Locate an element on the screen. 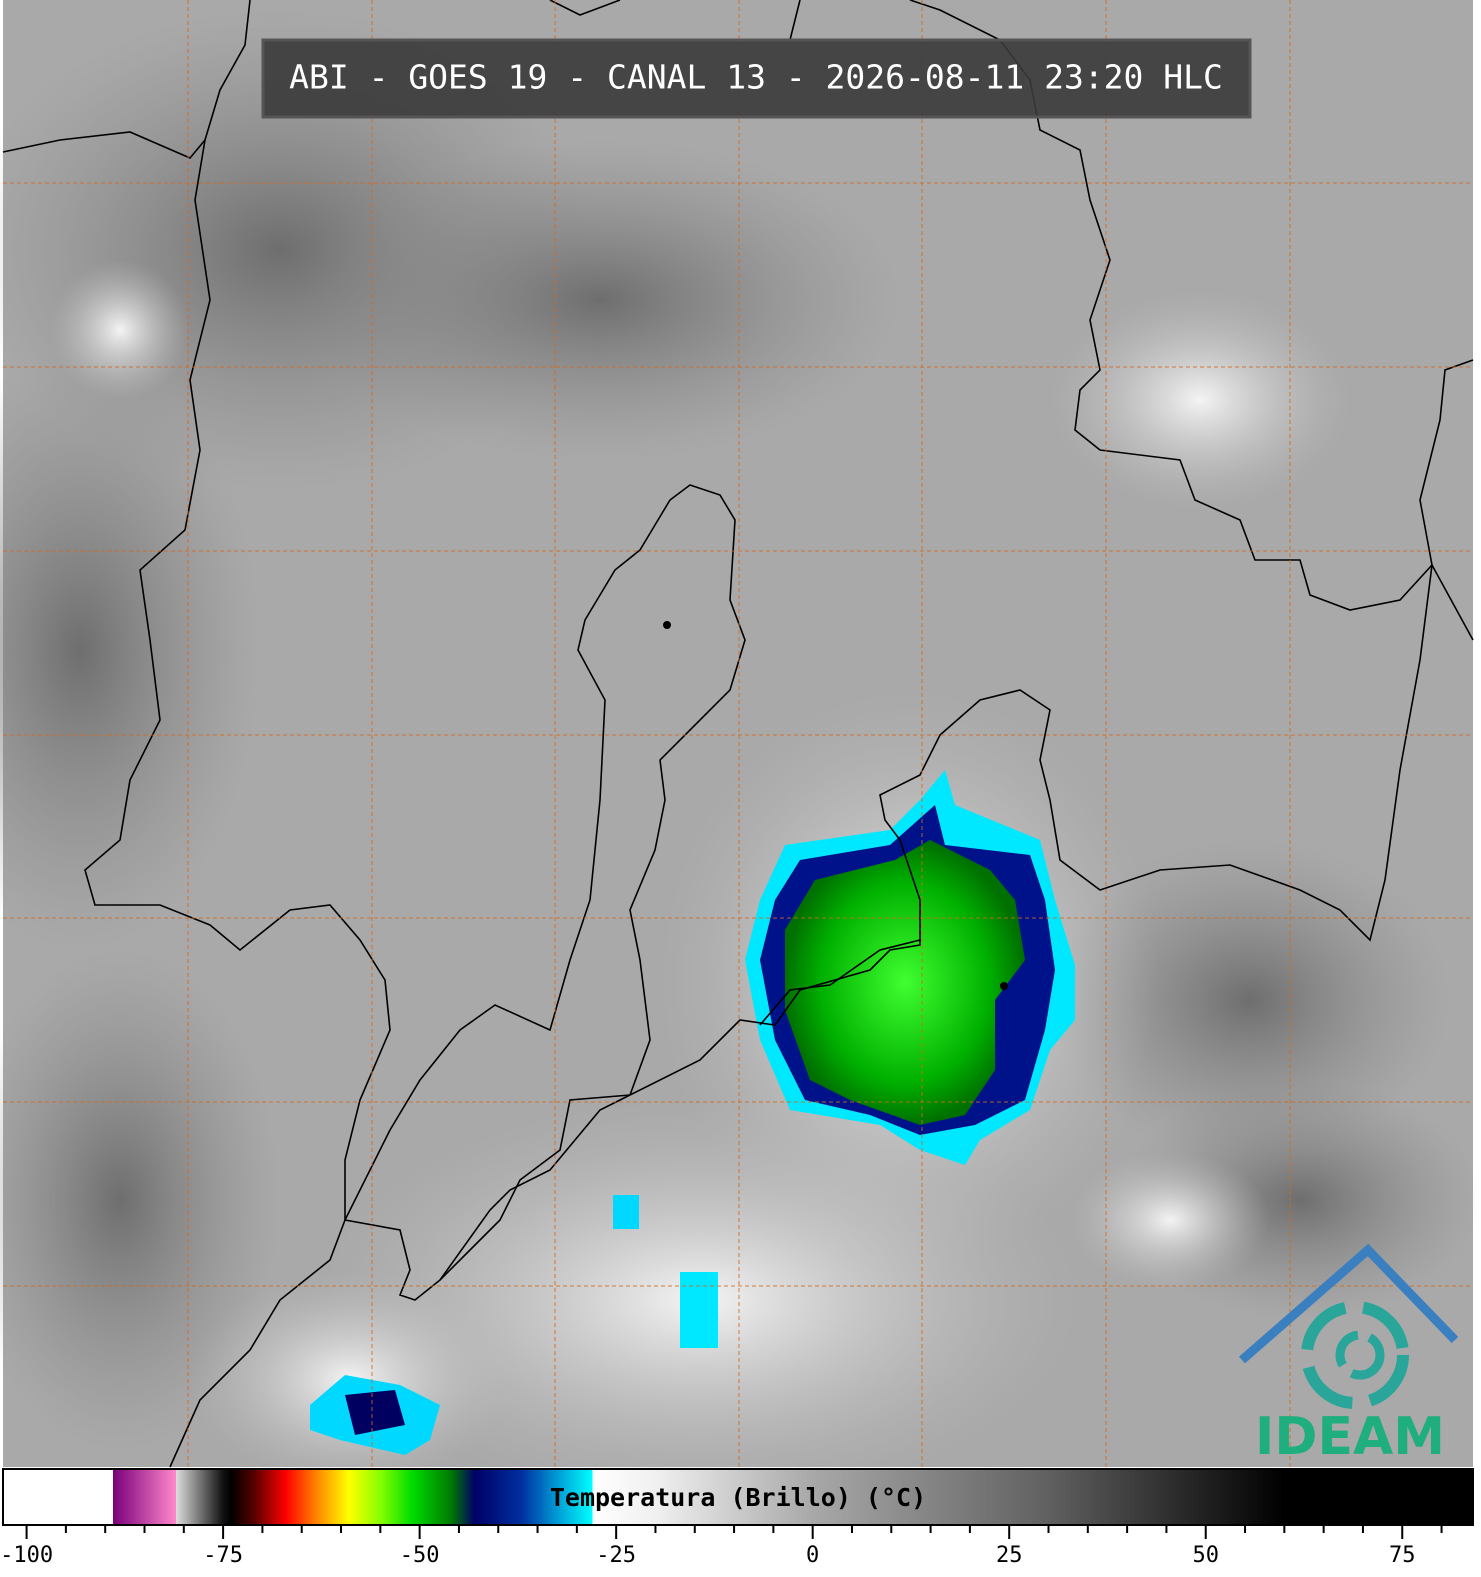 The width and height of the screenshot is (1481, 1577). colorbar-label: Temperatura (Brillo) (°C) is located at coordinates (738, 1497).